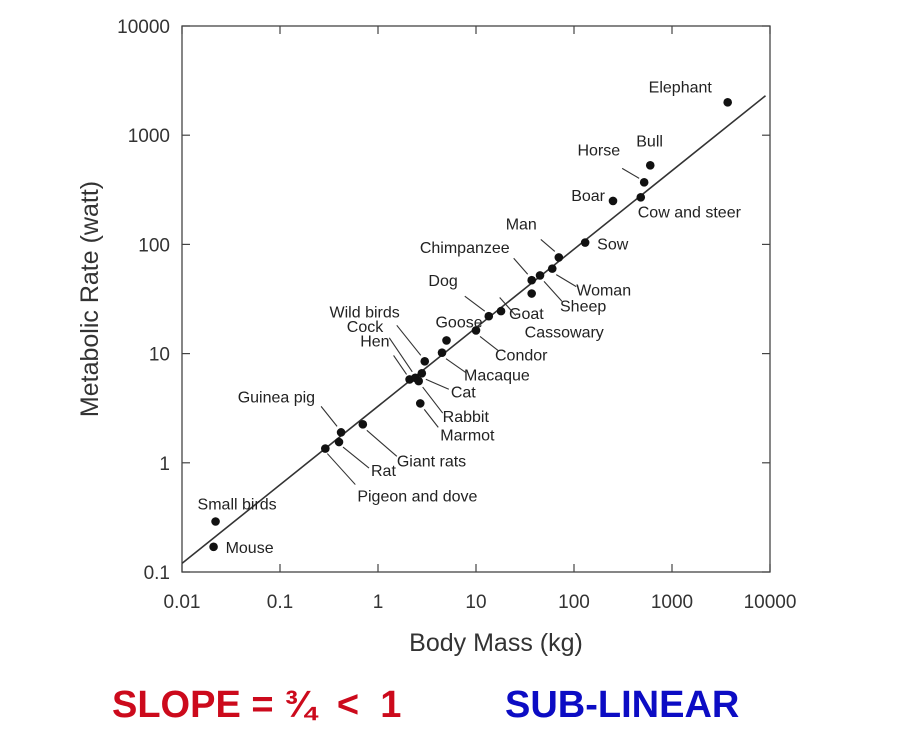 The height and width of the screenshot is (740, 900). Describe the element at coordinates (521, 224) in the screenshot. I see `point-label: Man` at that location.